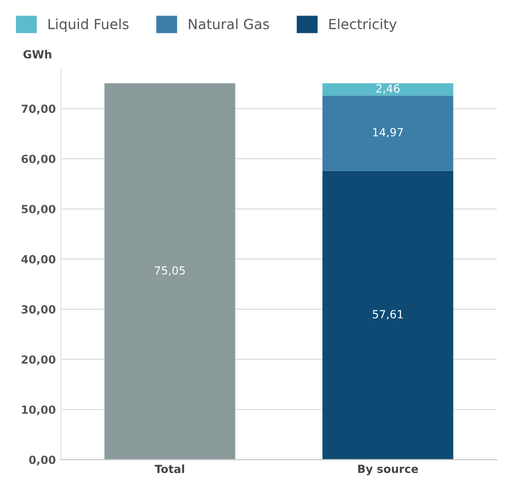 Image resolution: width=507 pixels, height=489 pixels. What do you see at coordinates (39, 310) in the screenshot?
I see `y-tick-label: 30,00` at bounding box center [39, 310].